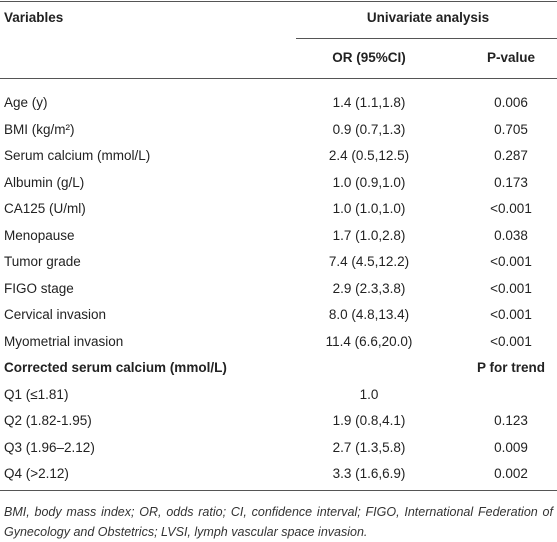 The height and width of the screenshot is (542, 557). I want to click on header-variables: Variables, so click(34, 17).